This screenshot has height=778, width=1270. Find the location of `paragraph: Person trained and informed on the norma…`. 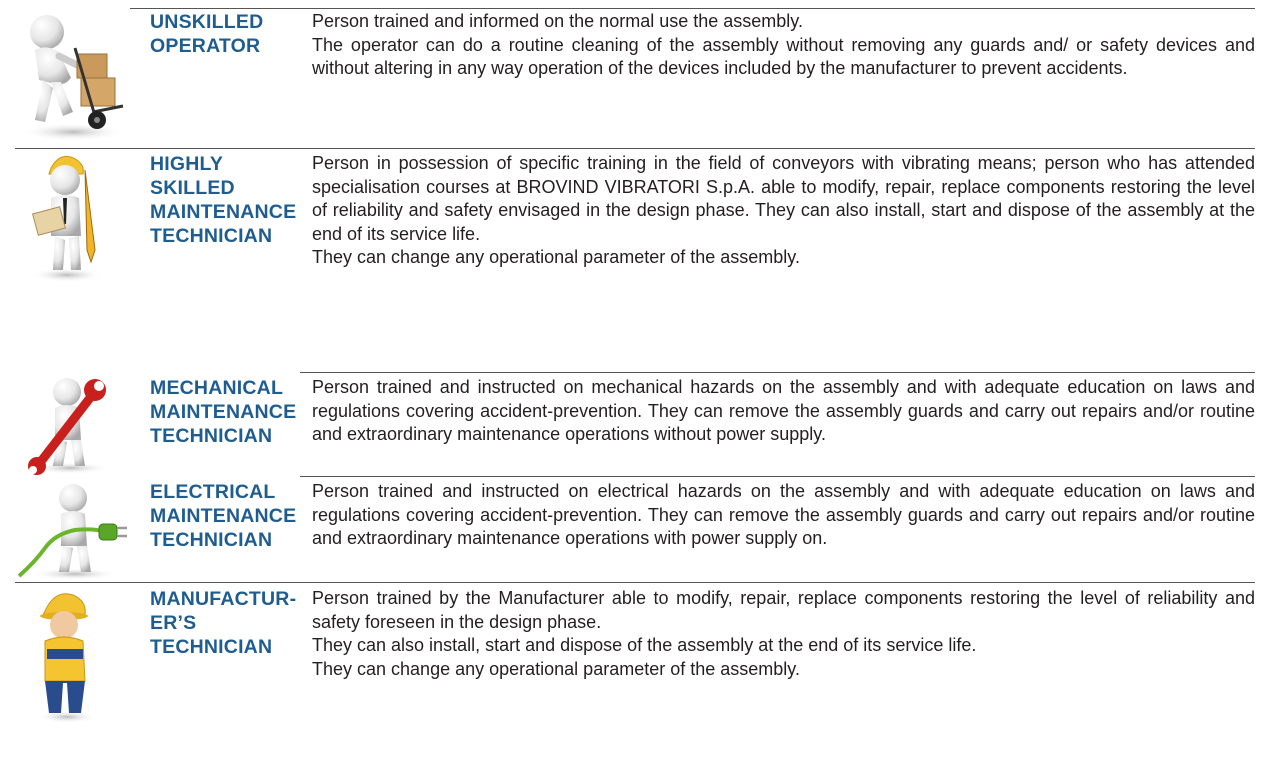

paragraph: Person trained and informed on the norma… is located at coordinates (557, 21).